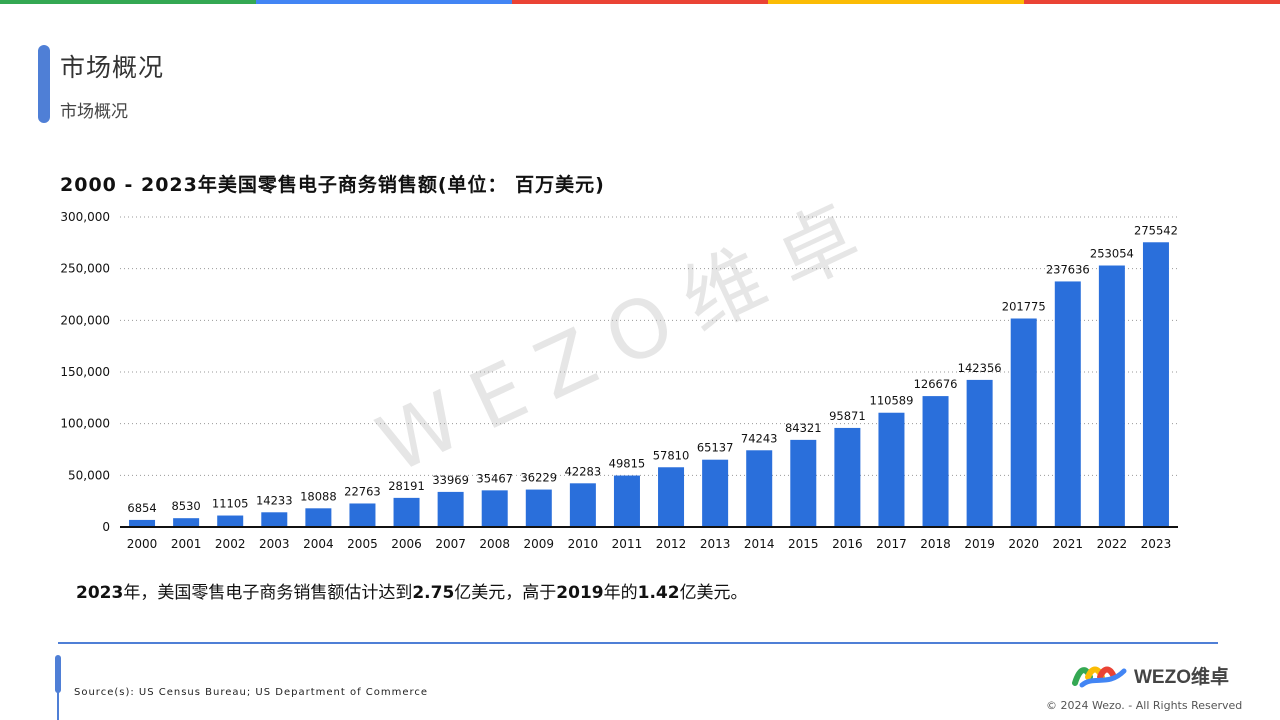 This screenshot has height=720, width=1280. Describe the element at coordinates (100, 593) in the screenshot. I see `caption-year: 2023` at that location.